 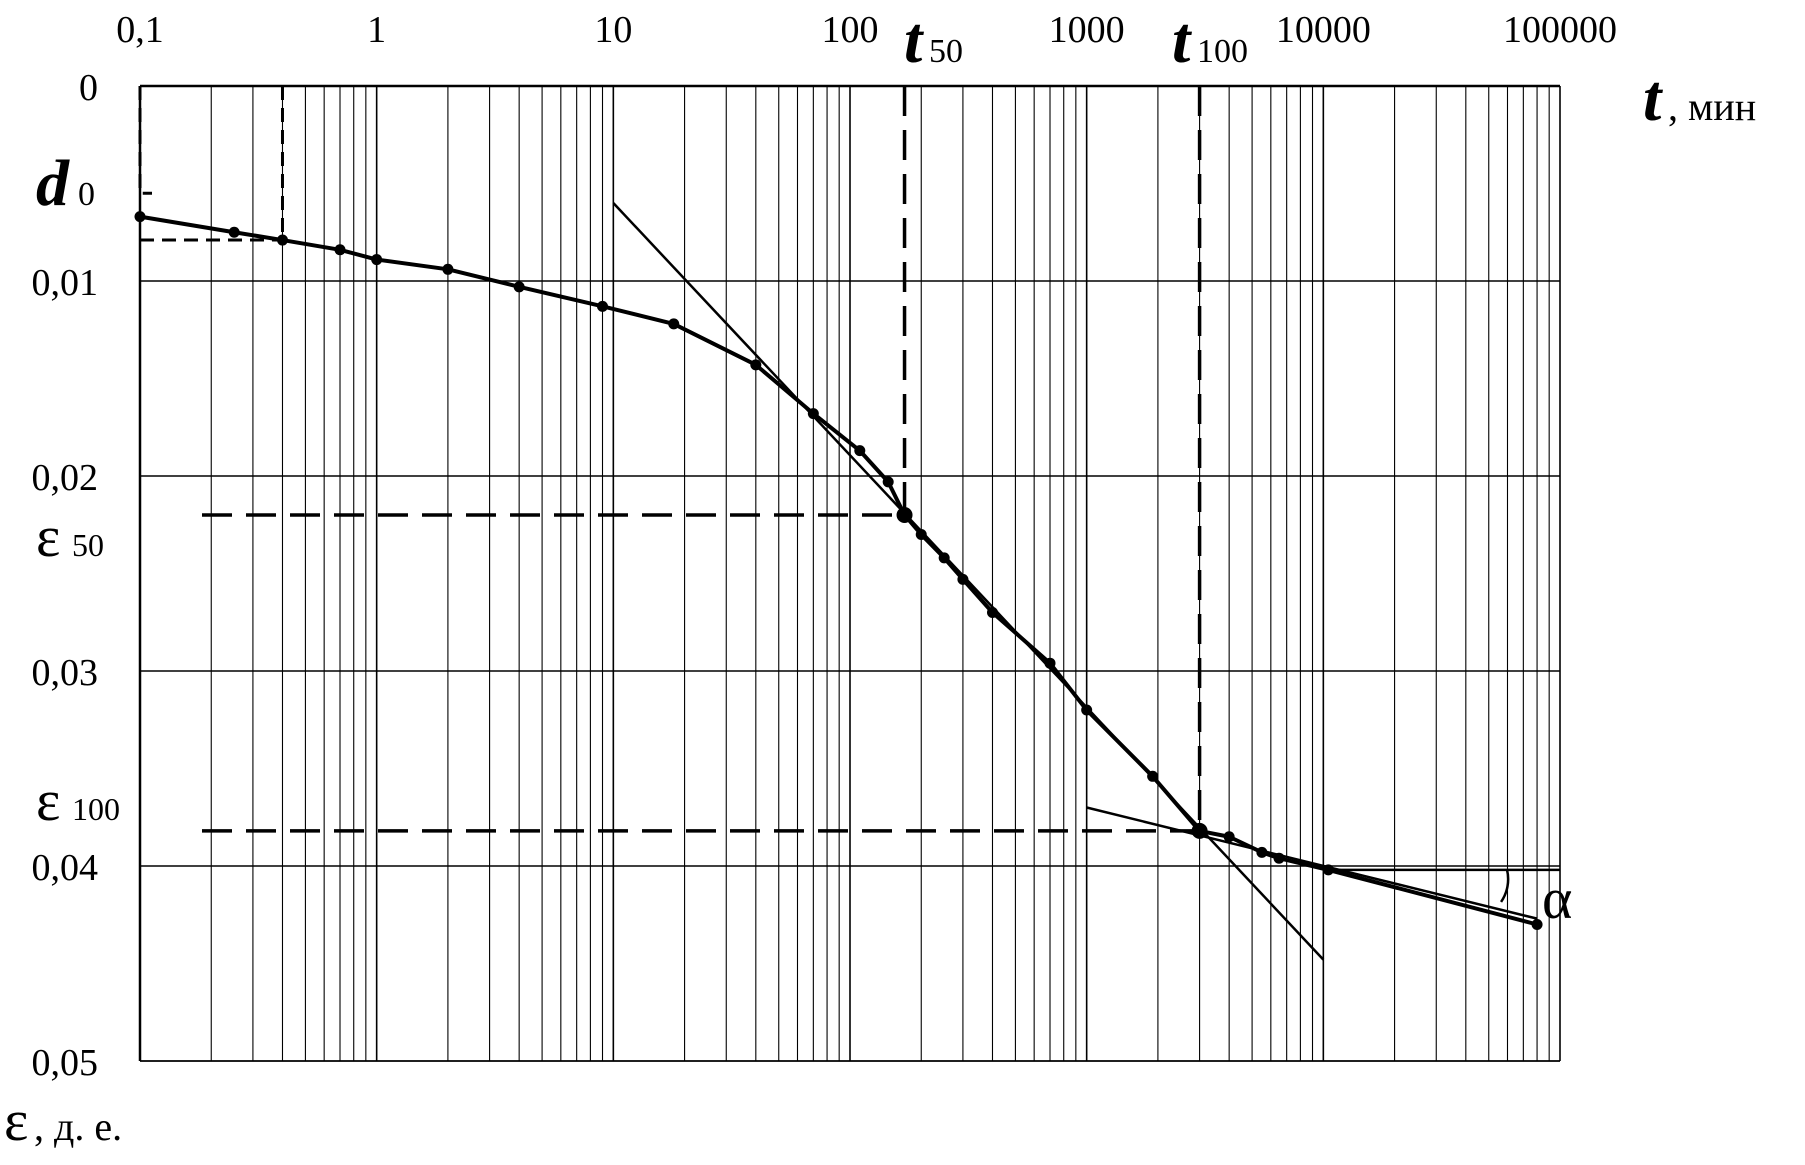 What do you see at coordinates (1557, 898) in the screenshot?
I see `angle-label: α` at bounding box center [1557, 898].